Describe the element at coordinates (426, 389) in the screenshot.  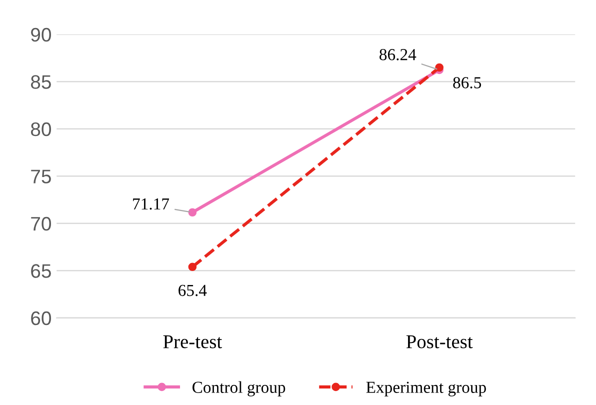
I see `legend-label: Experiment group` at that location.